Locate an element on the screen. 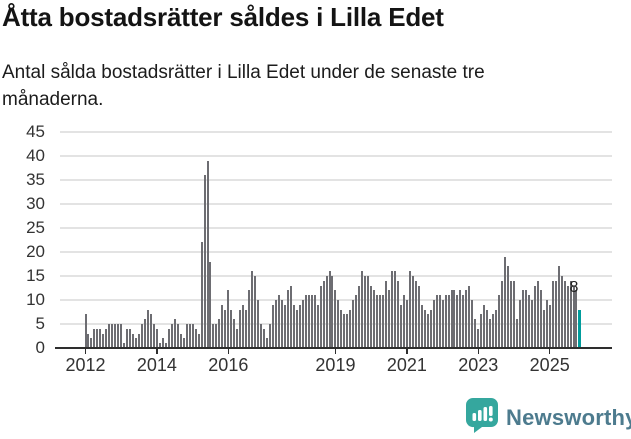  newsworthy-bar-chart-bubble-icon is located at coordinates (481, 418).